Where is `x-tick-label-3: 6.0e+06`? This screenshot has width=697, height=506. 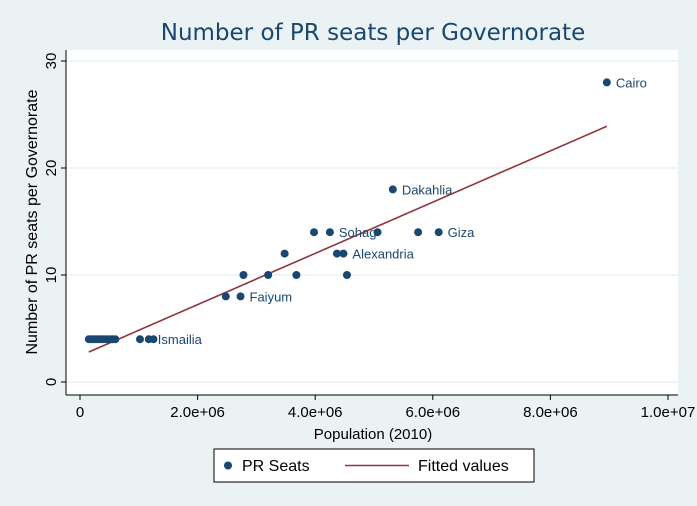 x-tick-label-3: 6.0e+06 is located at coordinates (432, 412).